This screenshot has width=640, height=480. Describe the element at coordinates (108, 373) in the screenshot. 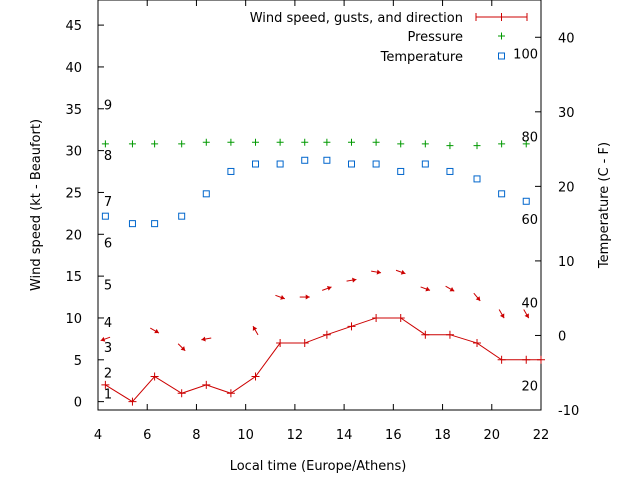

I see `beaufort-label: 2` at that location.